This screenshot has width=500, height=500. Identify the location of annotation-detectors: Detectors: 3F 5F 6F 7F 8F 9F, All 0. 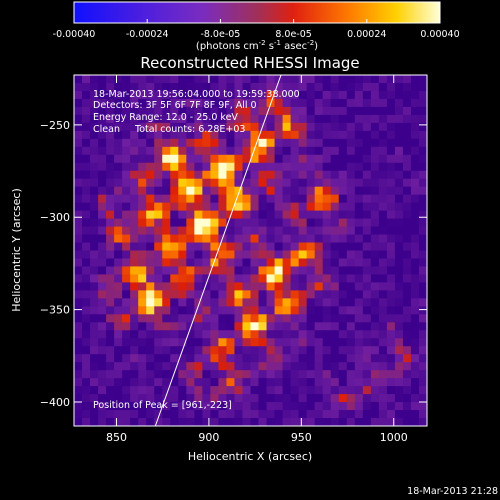
(175, 105).